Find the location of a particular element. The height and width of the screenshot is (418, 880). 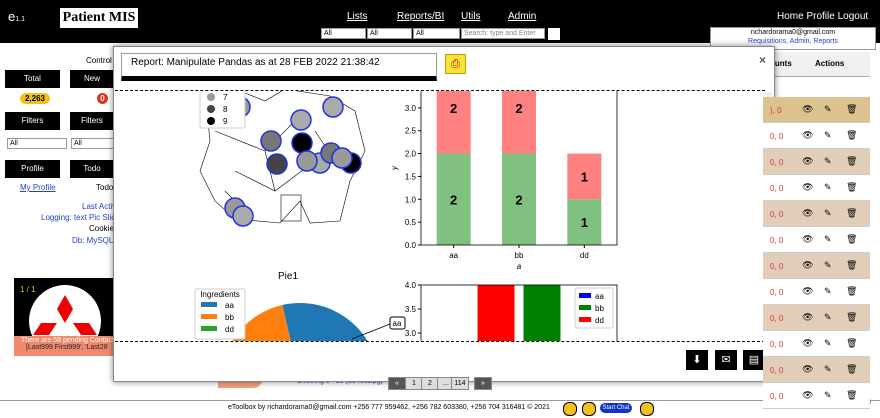

todo-link: Todo is located at coordinates (105, 187).